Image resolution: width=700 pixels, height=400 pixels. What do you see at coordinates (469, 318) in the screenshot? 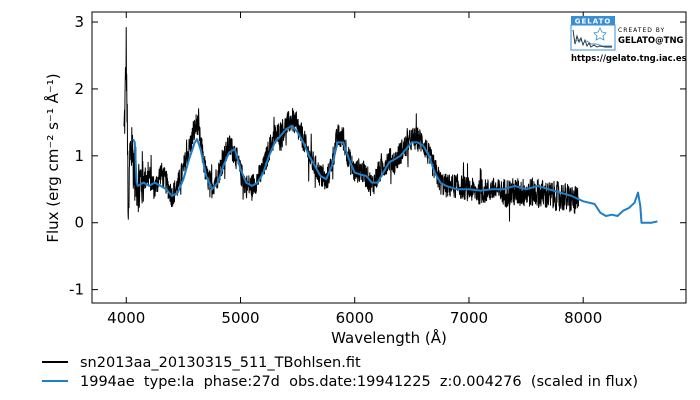
I see `x-tick-label-7000: 7000` at bounding box center [469, 318].